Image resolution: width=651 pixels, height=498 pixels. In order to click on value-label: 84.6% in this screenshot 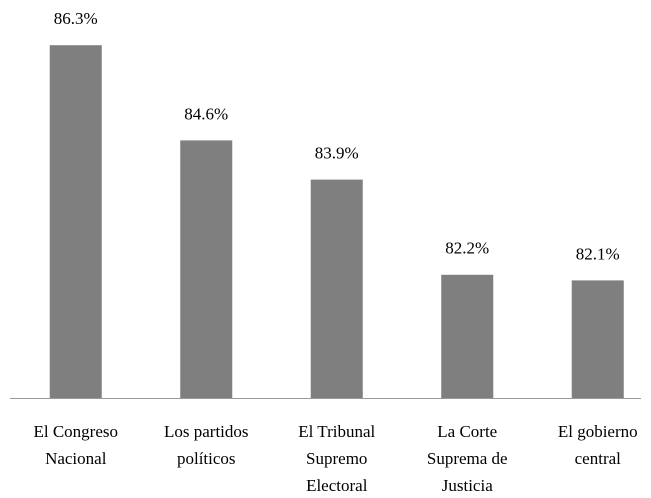, I will do `click(206, 113)`.